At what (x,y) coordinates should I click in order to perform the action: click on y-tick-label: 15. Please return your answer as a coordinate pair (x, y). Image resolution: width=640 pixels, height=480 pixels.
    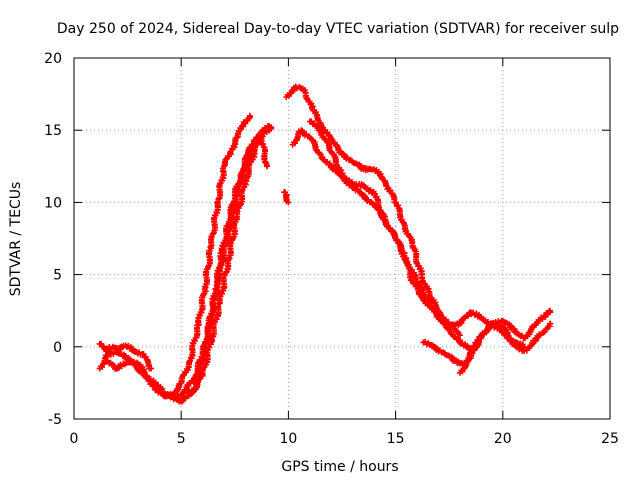
    Looking at the image, I should click on (53, 131).